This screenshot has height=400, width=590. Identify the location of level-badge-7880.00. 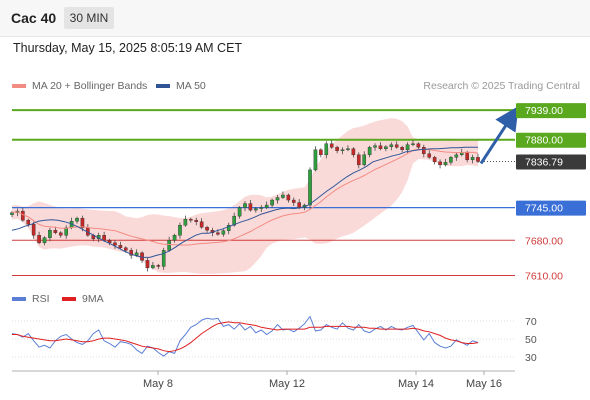
(551, 140).